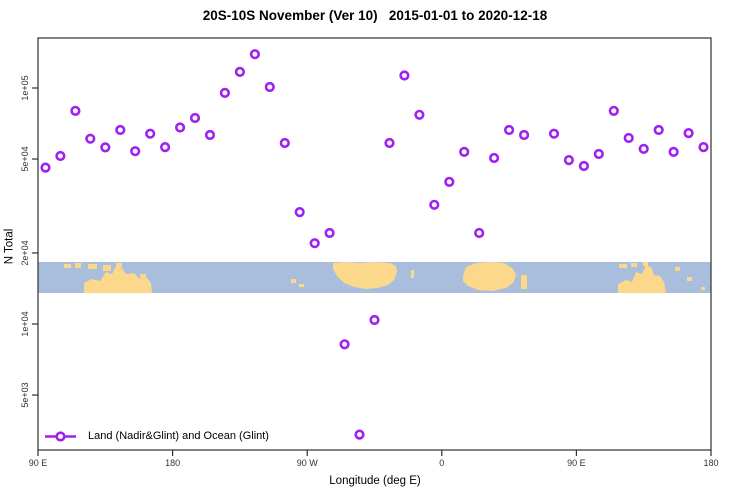  What do you see at coordinates (25, 394) in the screenshot?
I see `y-tick-label: 5e+03` at bounding box center [25, 394].